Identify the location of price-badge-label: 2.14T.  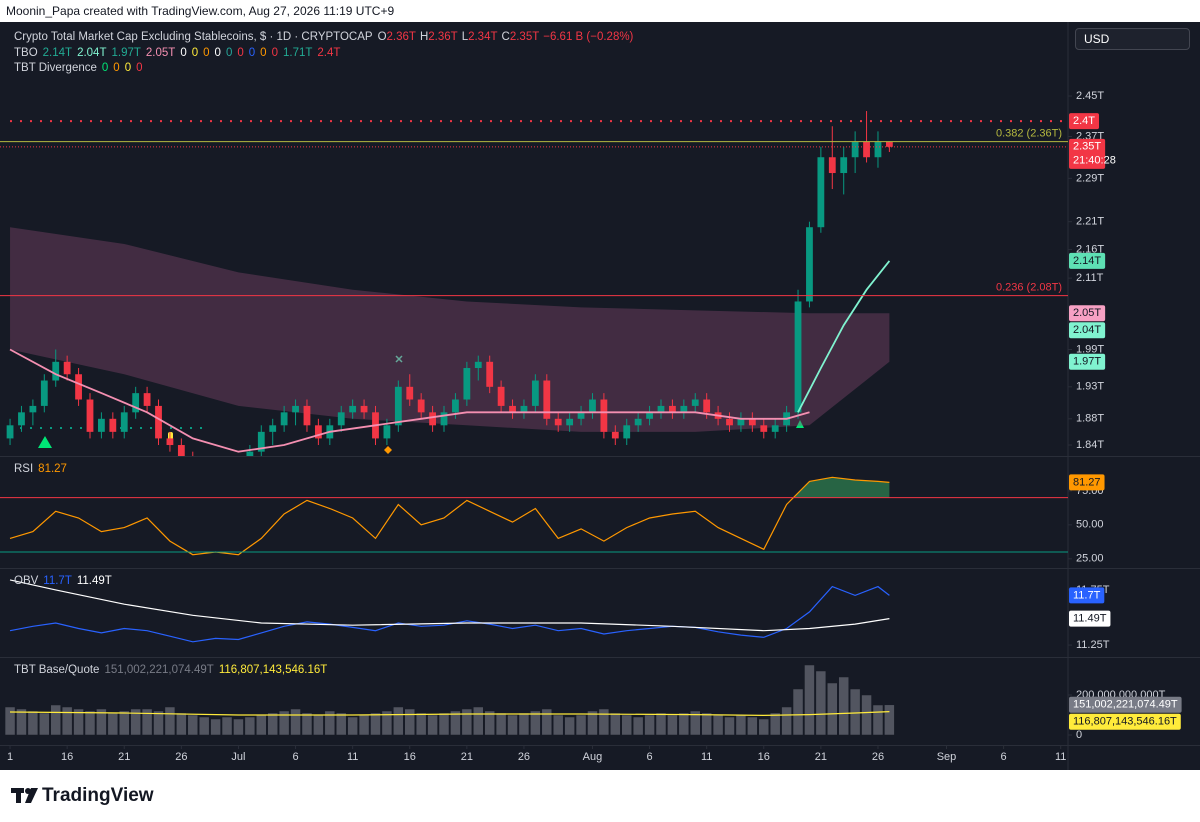
(1087, 261).